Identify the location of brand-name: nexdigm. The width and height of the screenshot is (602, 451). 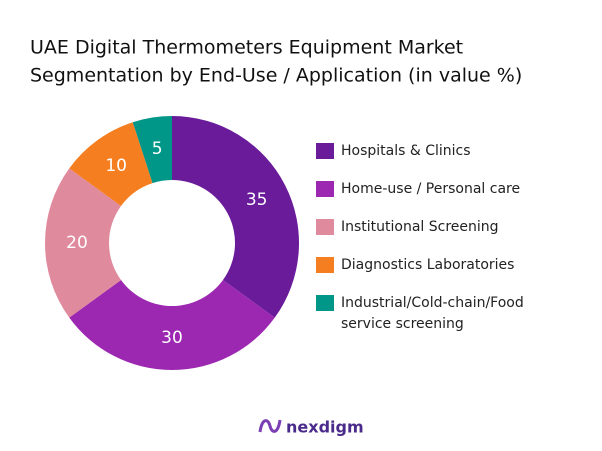
(325, 427).